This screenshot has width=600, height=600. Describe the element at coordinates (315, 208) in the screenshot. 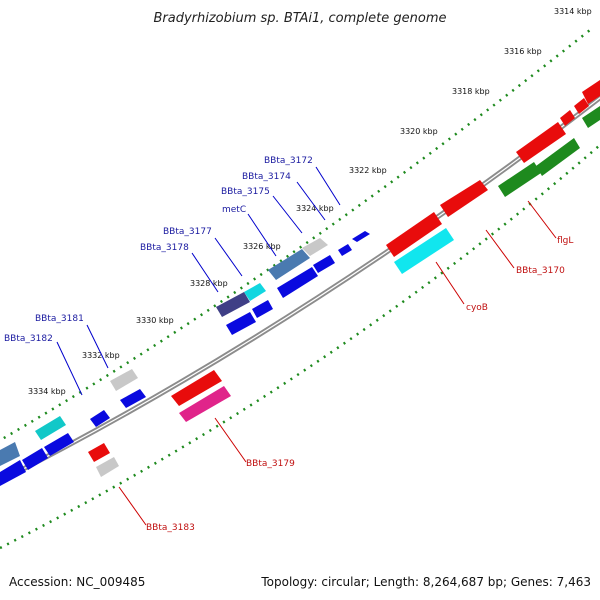

I see `tick-label: 3324 kbp` at that location.